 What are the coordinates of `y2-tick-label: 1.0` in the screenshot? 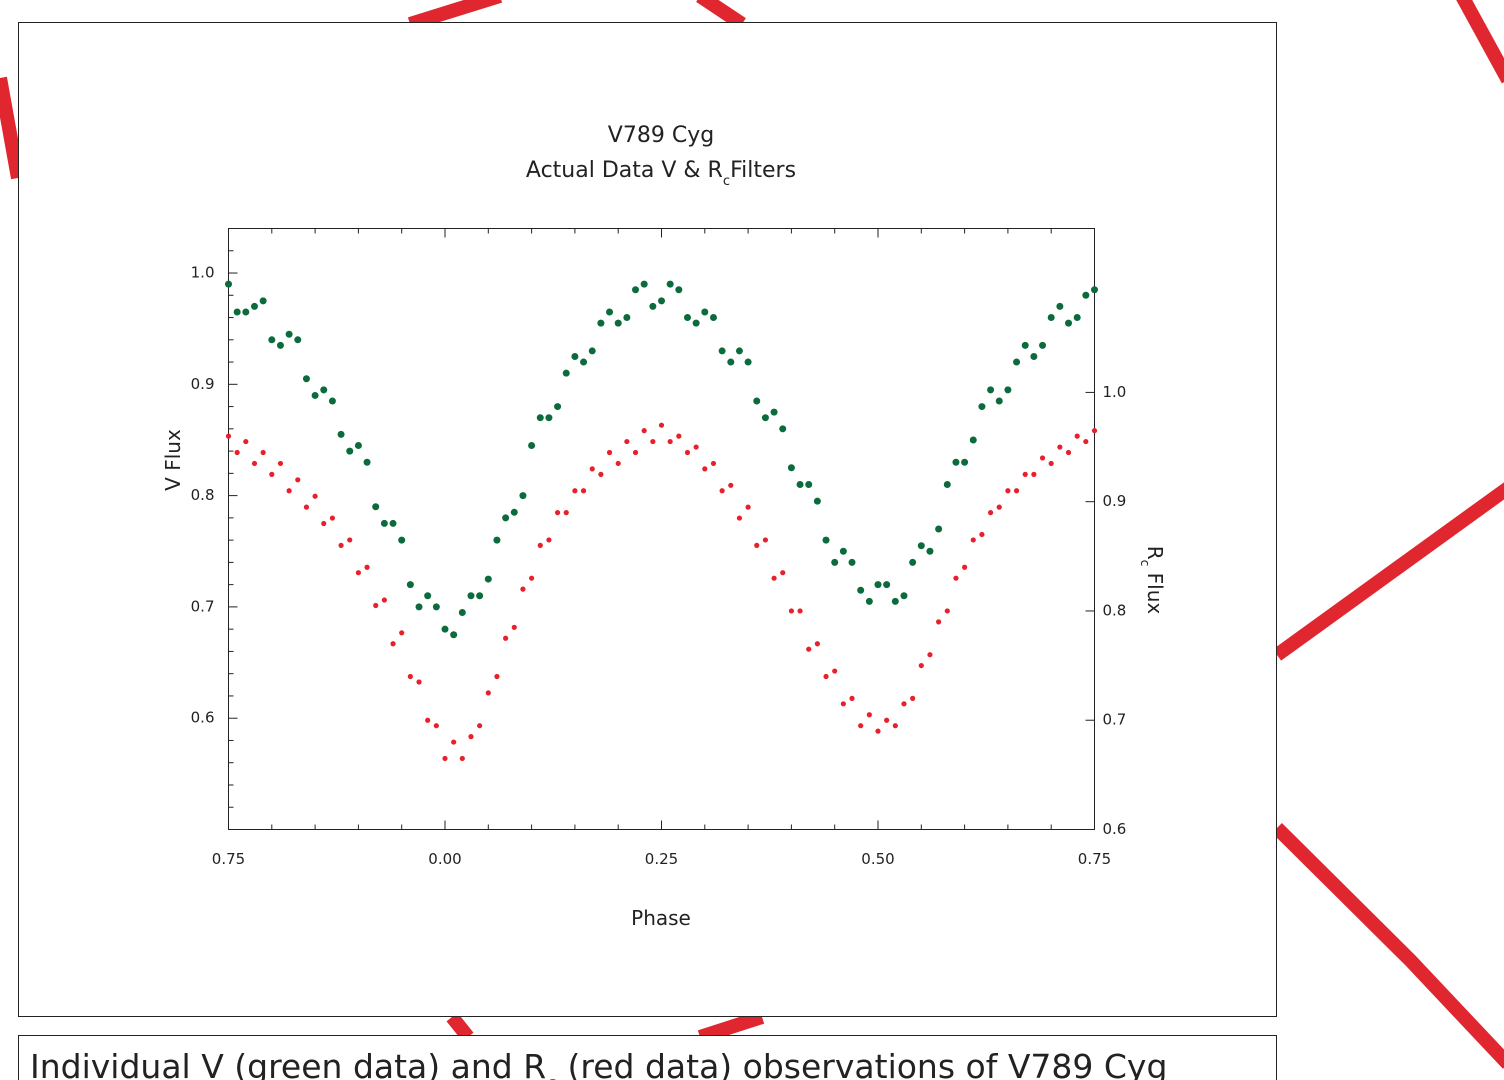 It's located at (1115, 392).